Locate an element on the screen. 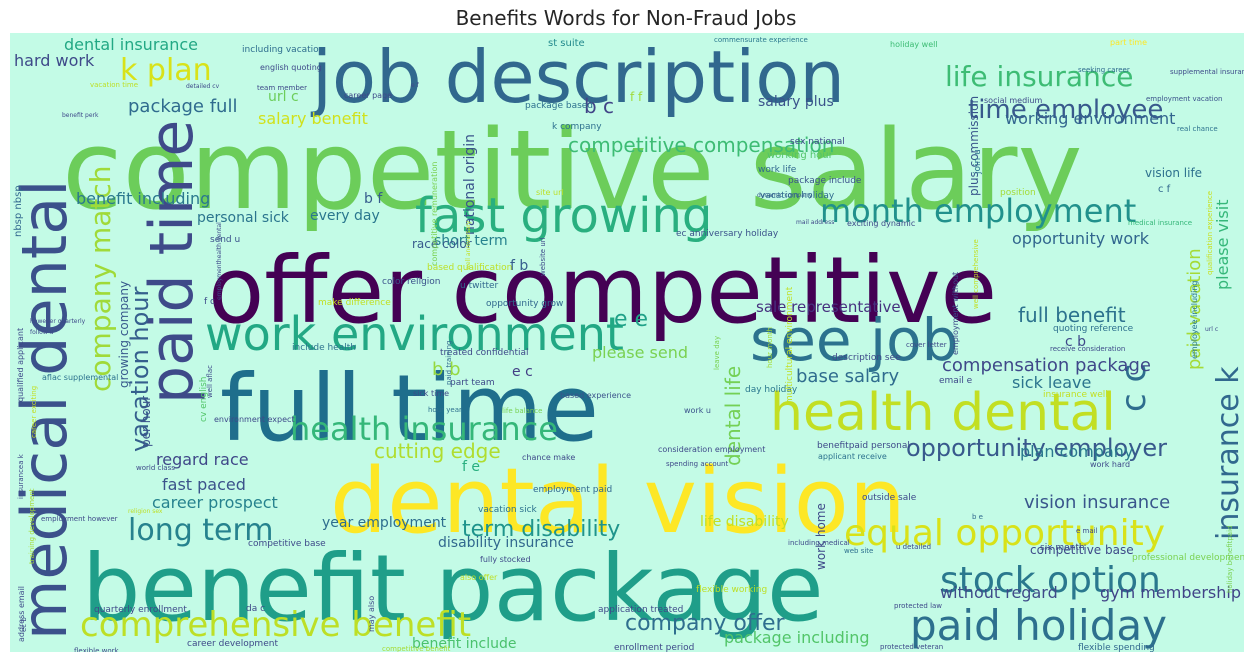  word-sex-national: sex national is located at coordinates (817, 142).